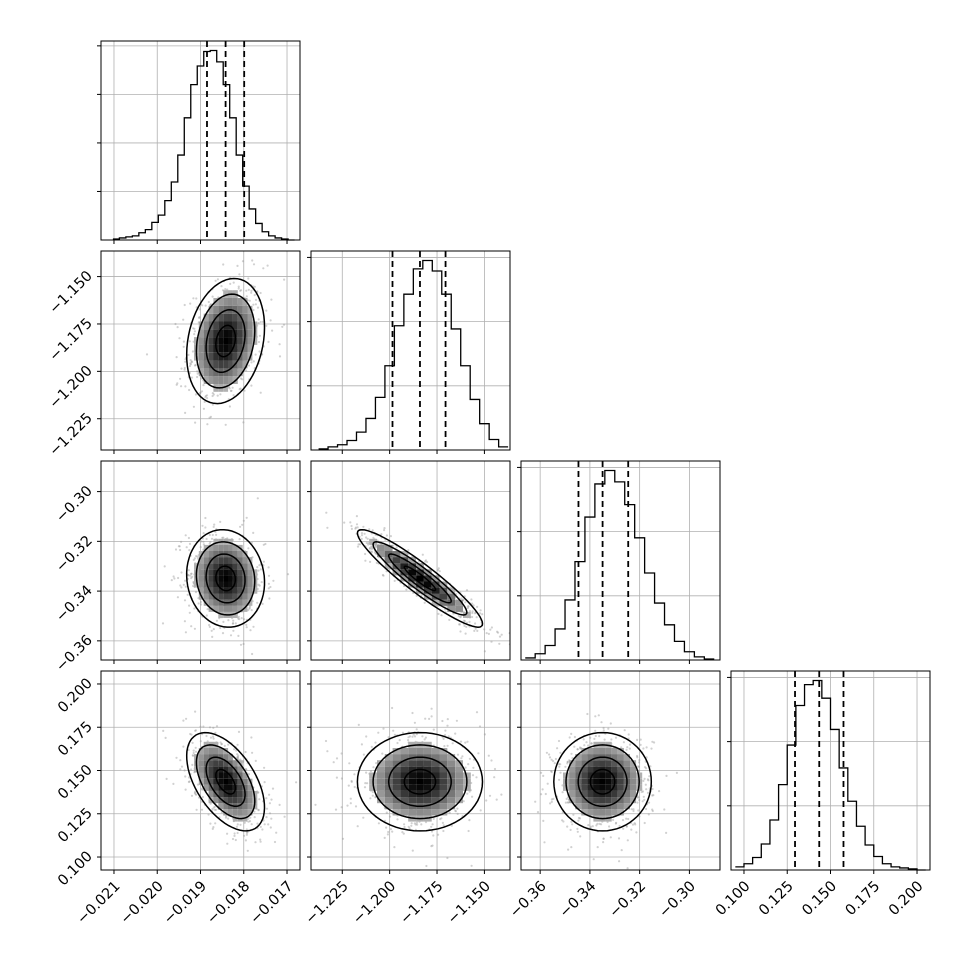 This screenshot has height=970, width=970. I want to click on histogram-step-line, so click(620, 564).